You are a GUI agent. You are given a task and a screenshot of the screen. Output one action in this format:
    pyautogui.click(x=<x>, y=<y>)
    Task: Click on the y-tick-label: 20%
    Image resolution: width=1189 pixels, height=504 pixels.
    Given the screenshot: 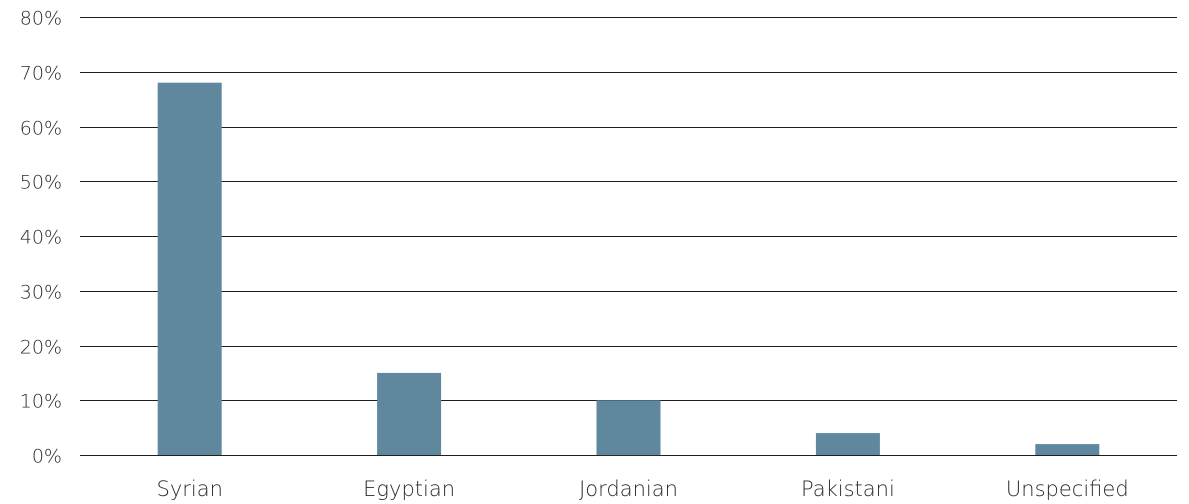 What is the action you would take?
    pyautogui.click(x=41, y=348)
    